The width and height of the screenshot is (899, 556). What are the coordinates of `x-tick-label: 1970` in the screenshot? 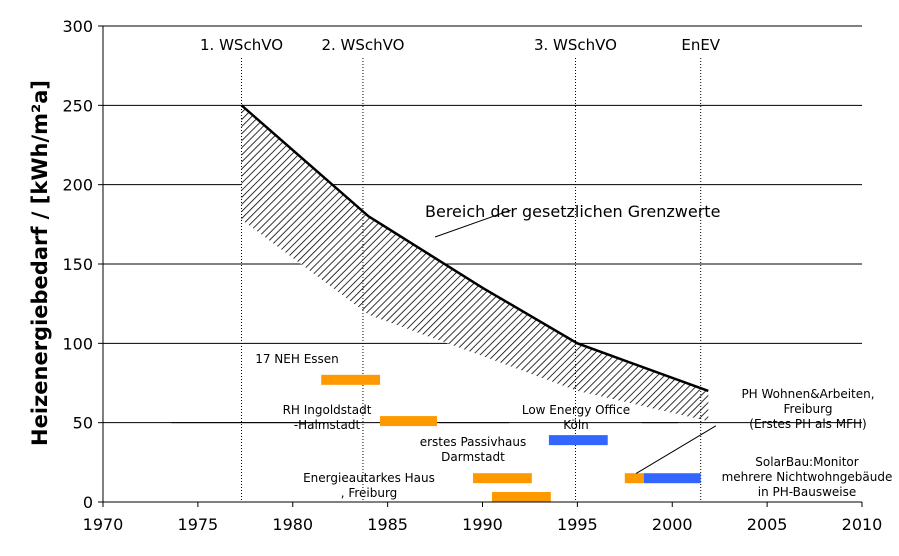 It's located at (103, 524).